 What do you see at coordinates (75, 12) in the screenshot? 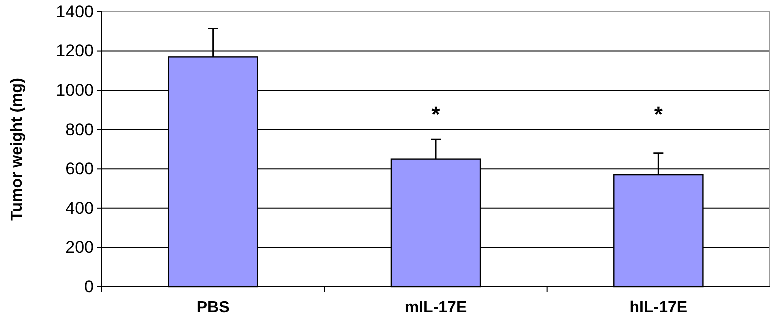
I see `y-tick-label: 1400` at bounding box center [75, 12].